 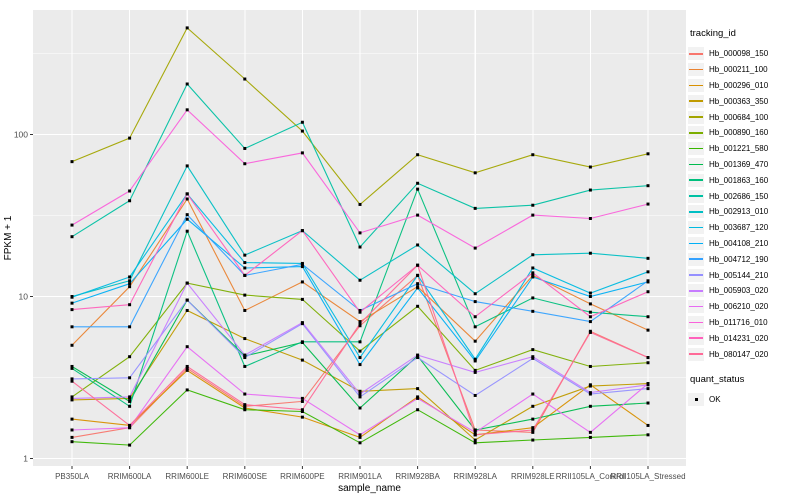 I want to click on y-tick-label: 100, so click(x=21, y=135).